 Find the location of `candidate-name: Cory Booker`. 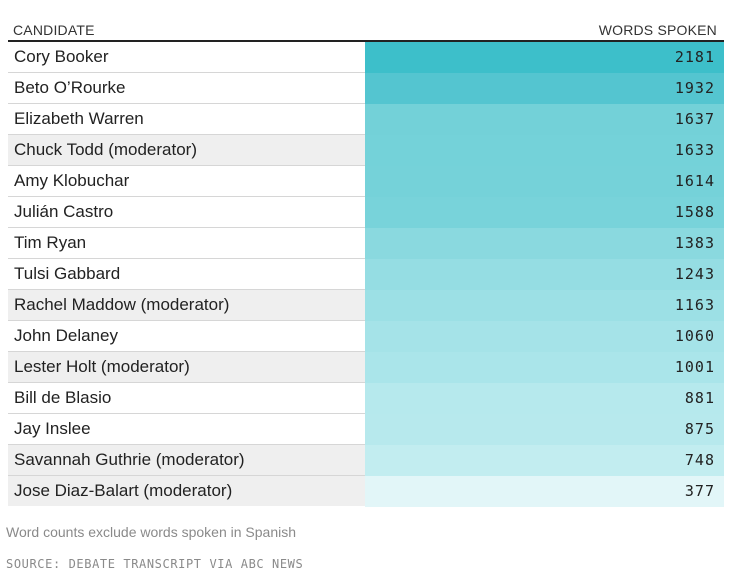

candidate-name: Cory Booker is located at coordinates (61, 56).